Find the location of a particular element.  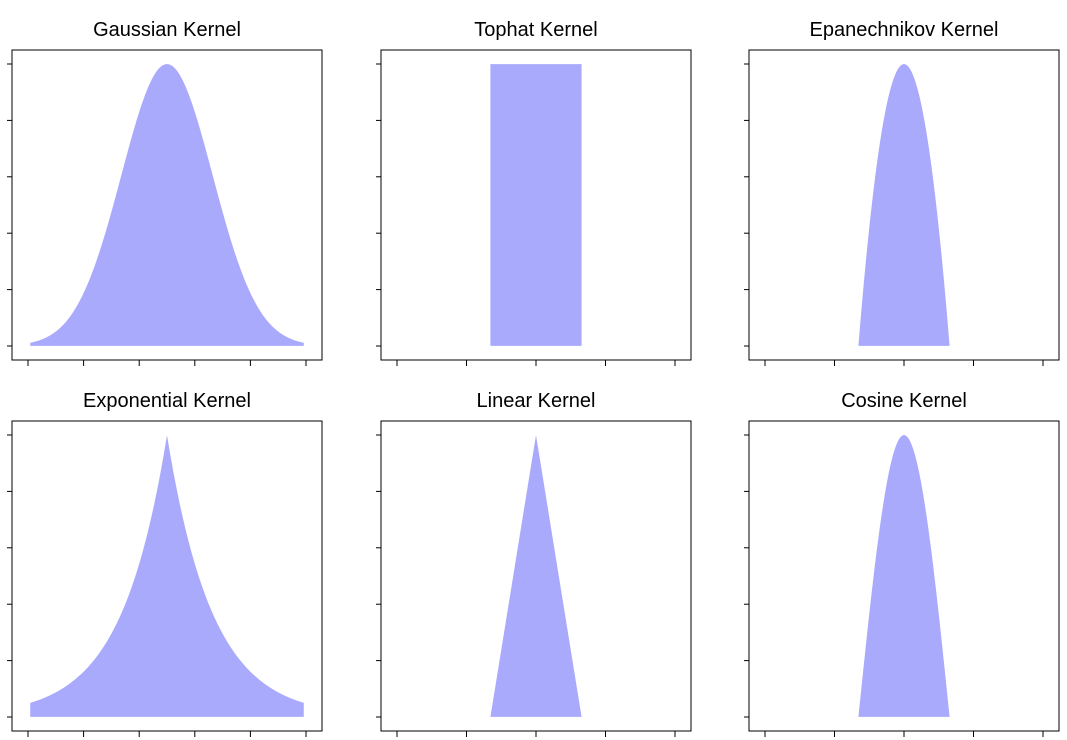

kernel-panel: Epanechnikov Kernel is located at coordinates (902, 192).